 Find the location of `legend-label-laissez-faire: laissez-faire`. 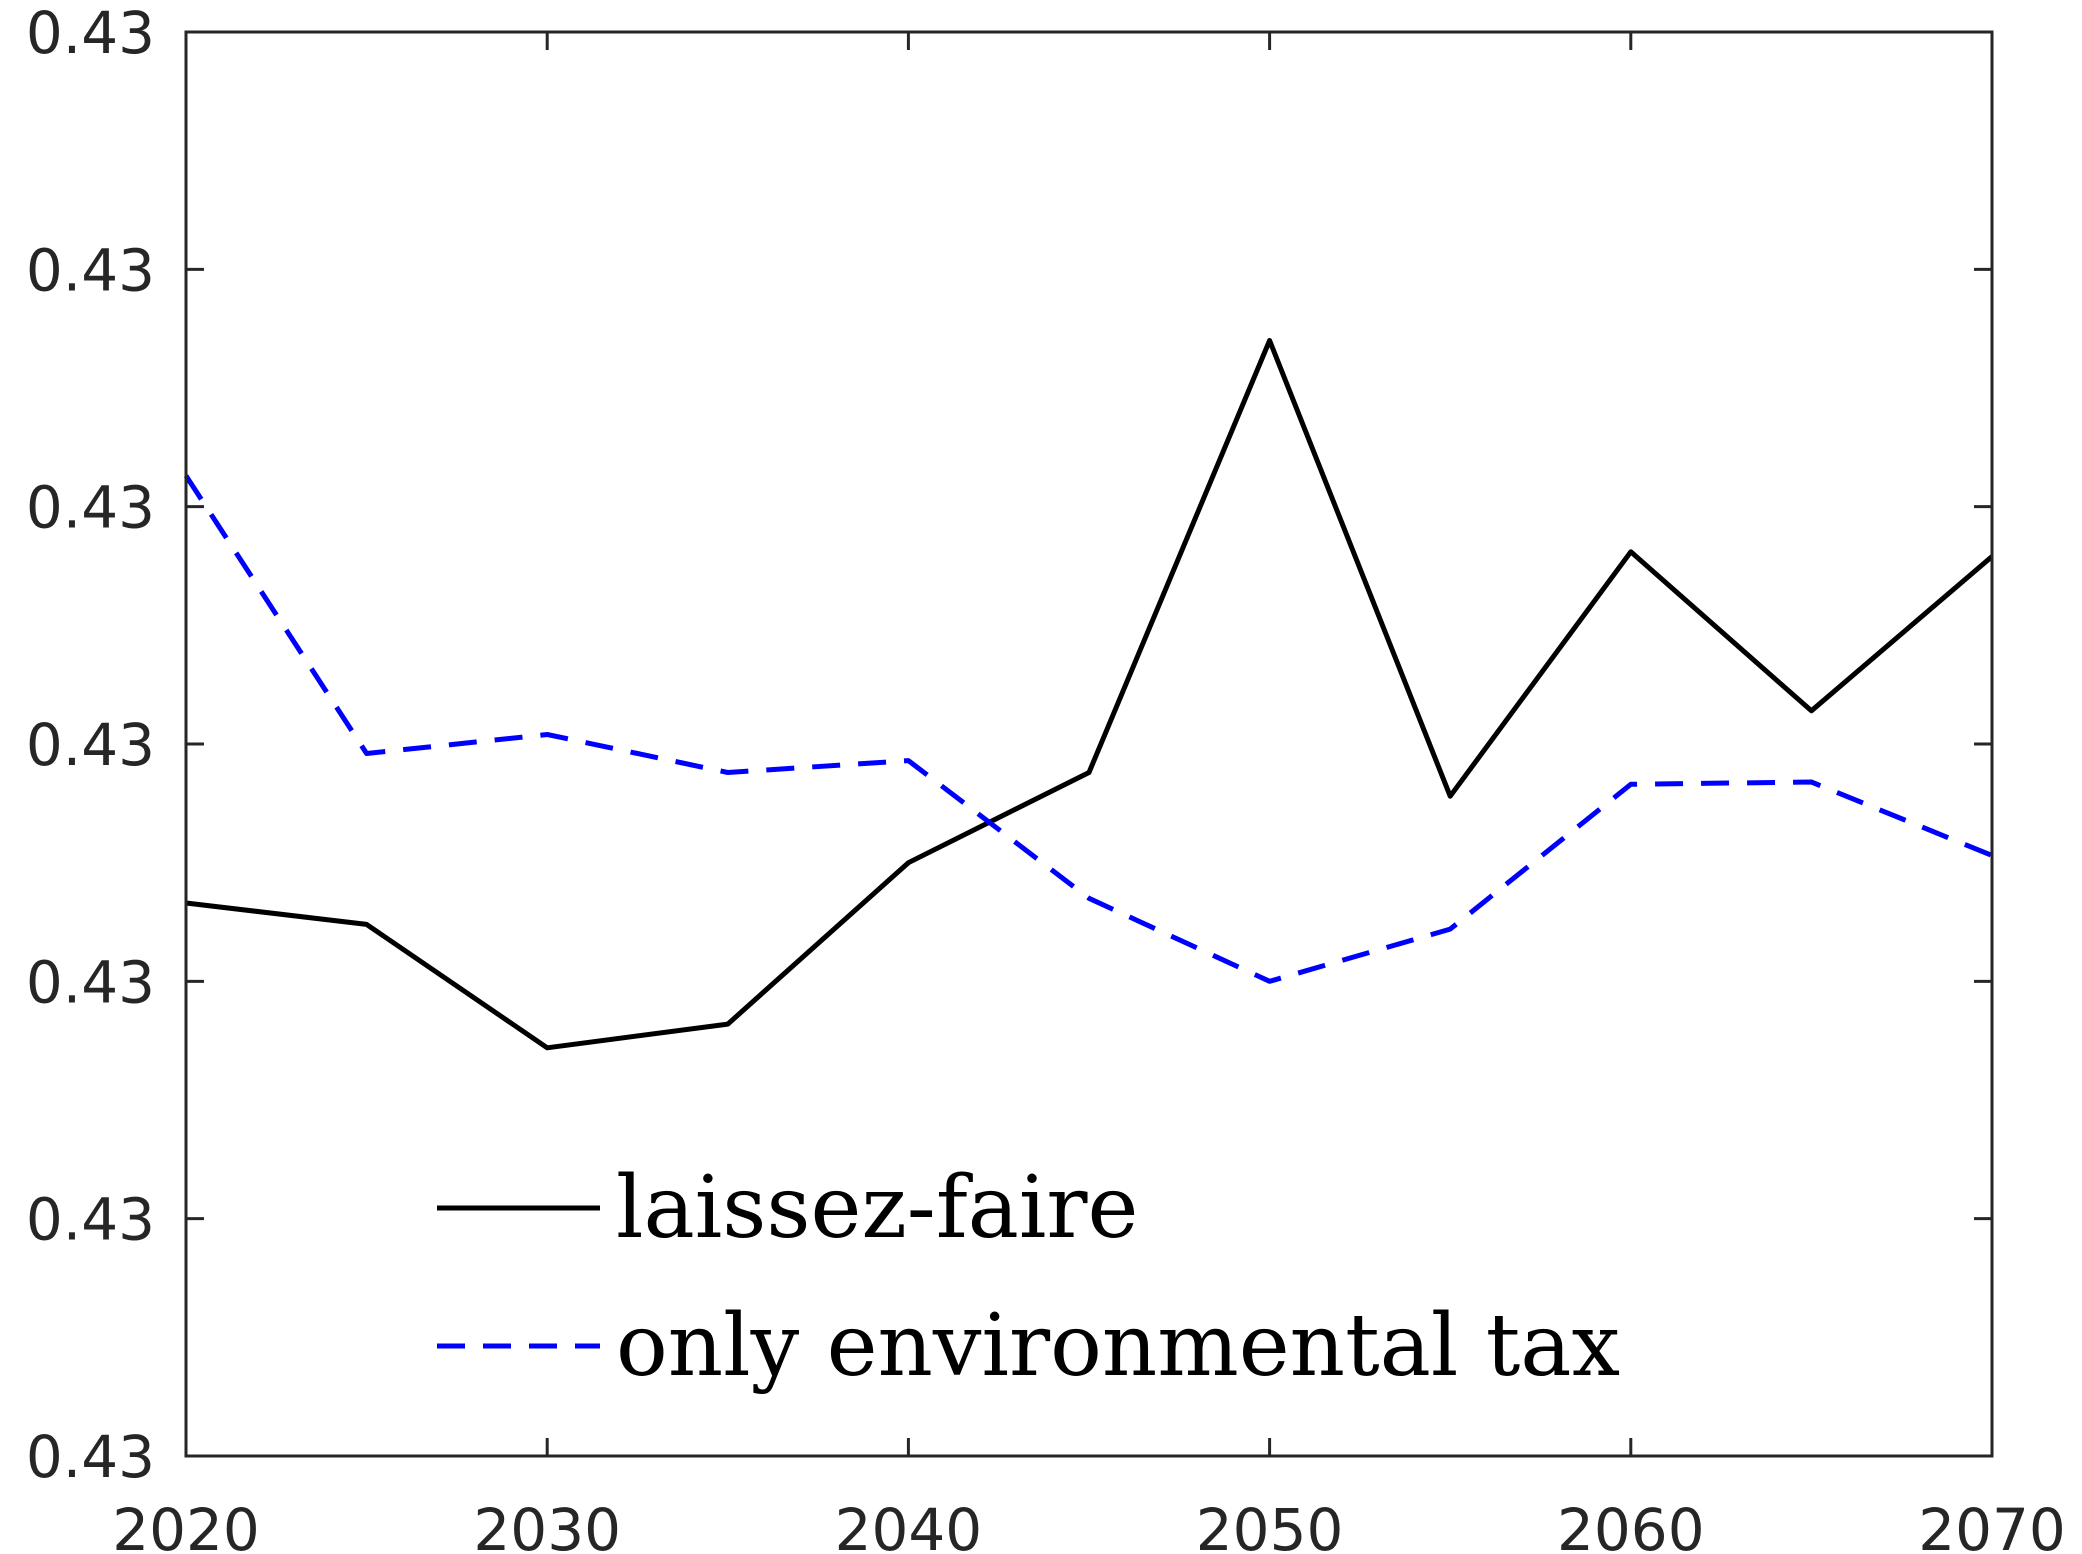

legend-label-laissez-faire: laissez-faire is located at coordinates (877, 1208).